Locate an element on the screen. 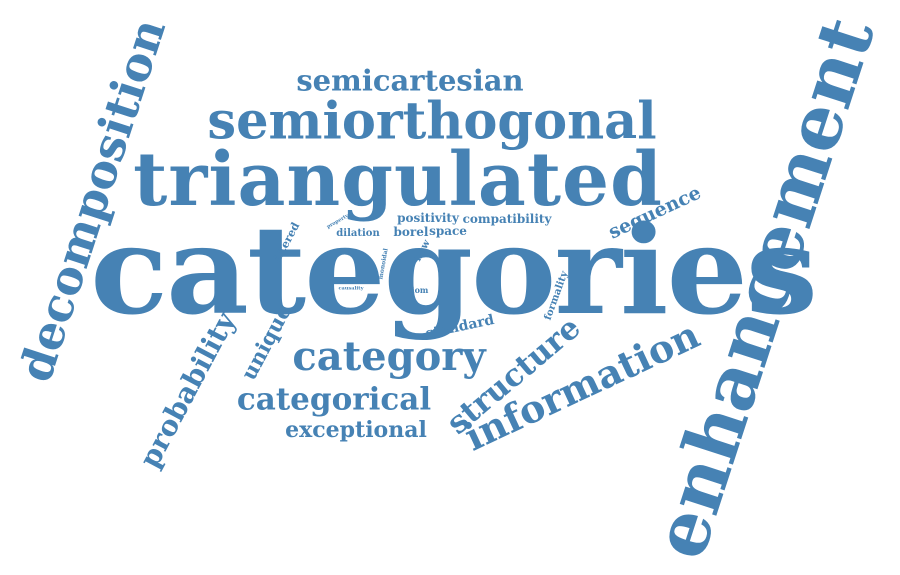 The height and width of the screenshot is (575, 900). word-compatibility: compatibility is located at coordinates (507, 219).